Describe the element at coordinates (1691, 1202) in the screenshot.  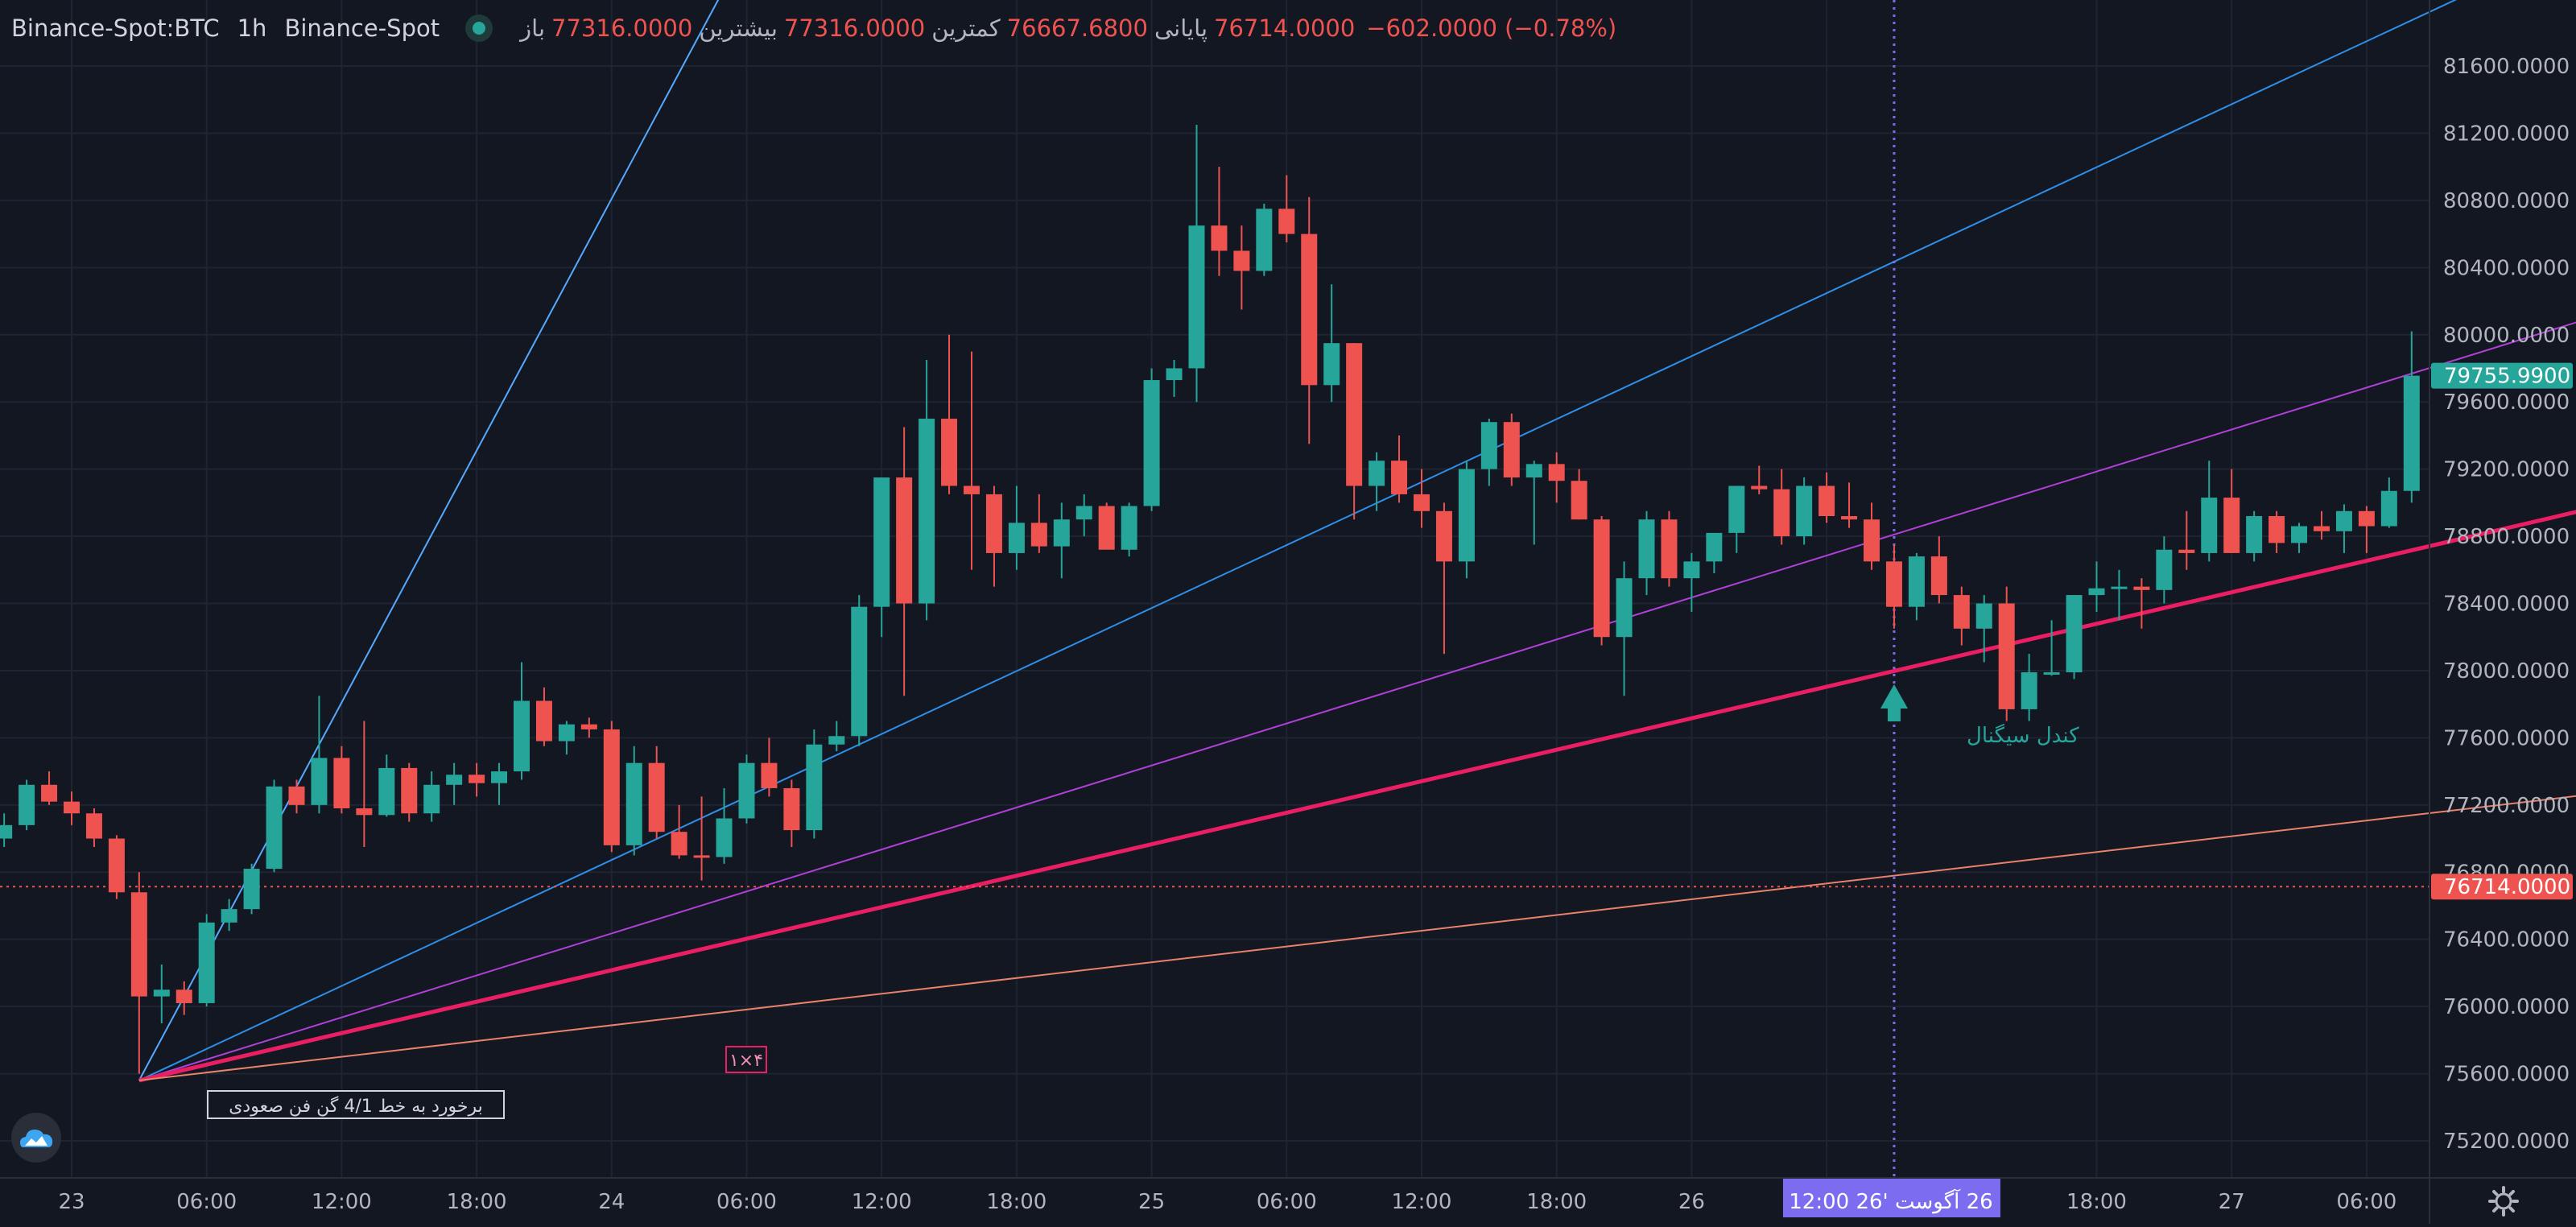
I see `time-tick-label: 26` at that location.